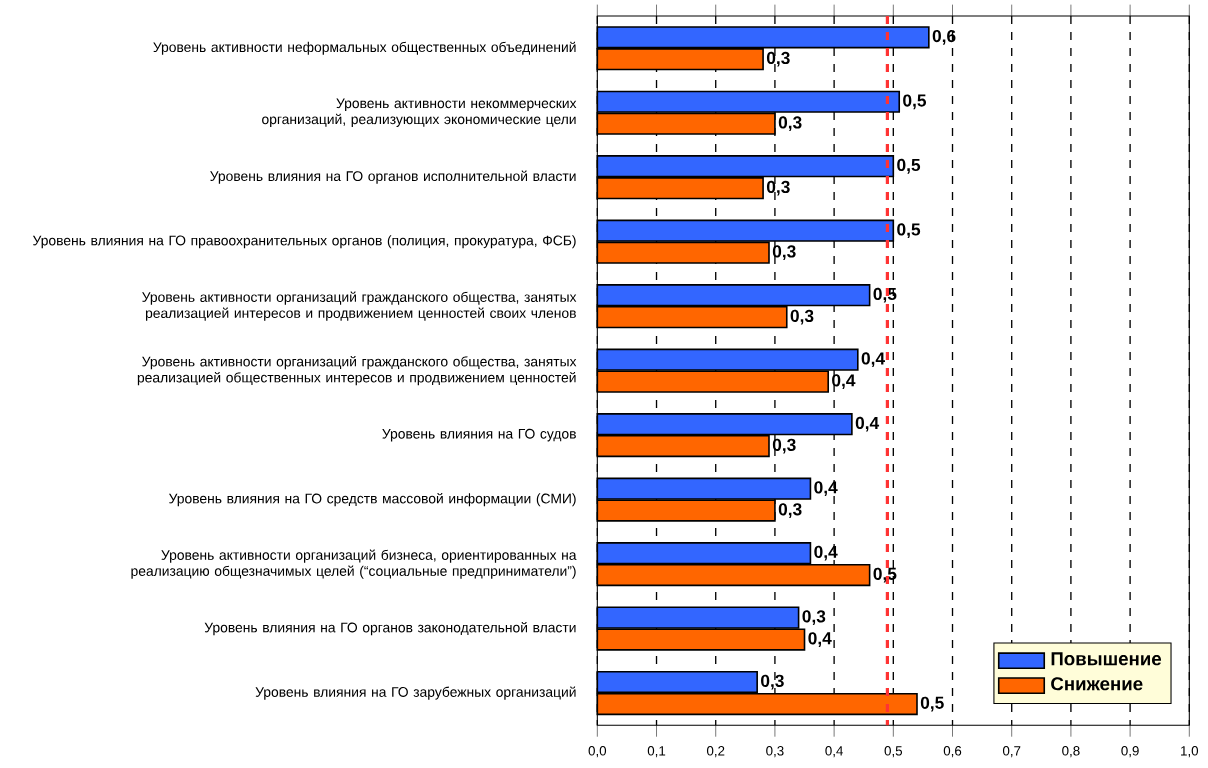 This screenshot has width=1208, height=768. Describe the element at coordinates (1097, 684) in the screenshot. I see `legend-label: Снижение` at that location.